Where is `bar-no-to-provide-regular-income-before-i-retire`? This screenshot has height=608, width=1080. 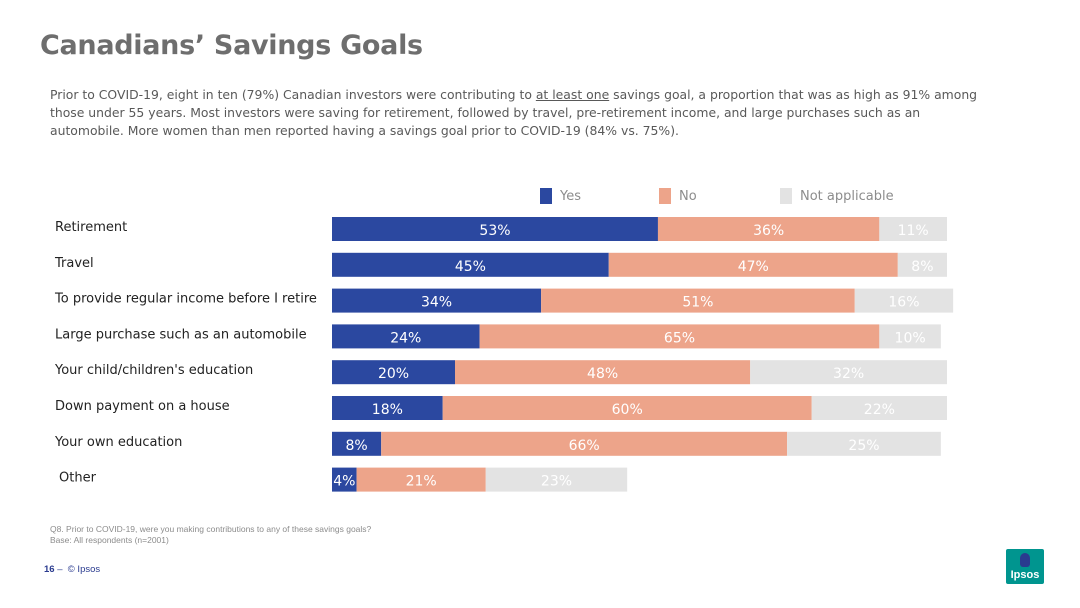
bar-no-to-provide-regular-income-before-i-retire is located at coordinates (698, 300).